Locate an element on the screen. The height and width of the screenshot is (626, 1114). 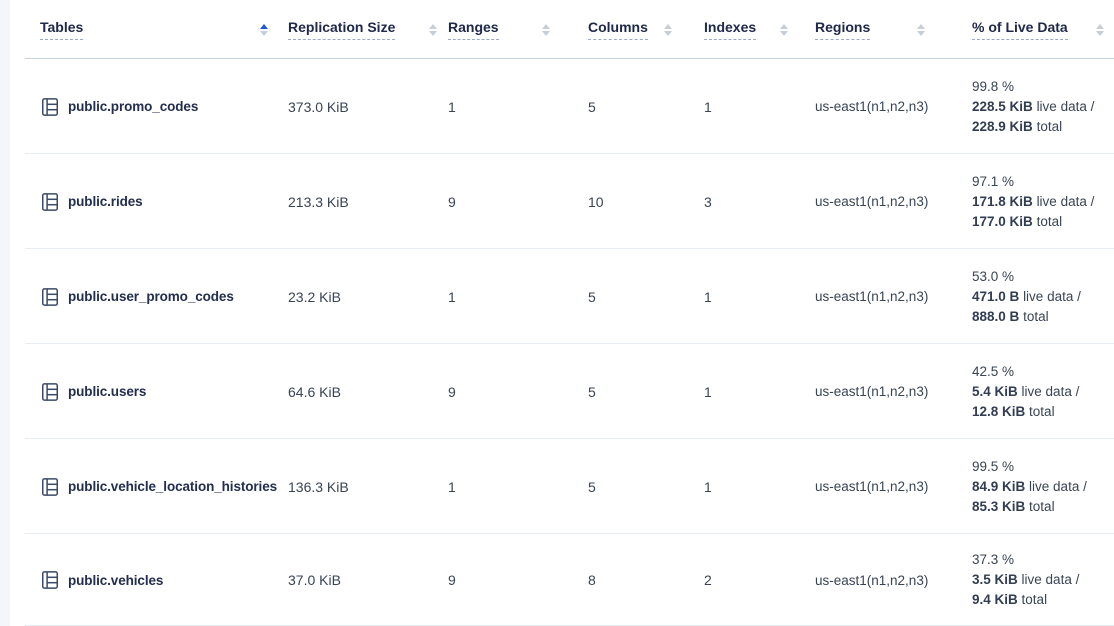
live-data-cell: 37.3 % 3.5 KiB live data / 9.4 KiB total is located at coordinates (1024, 580).